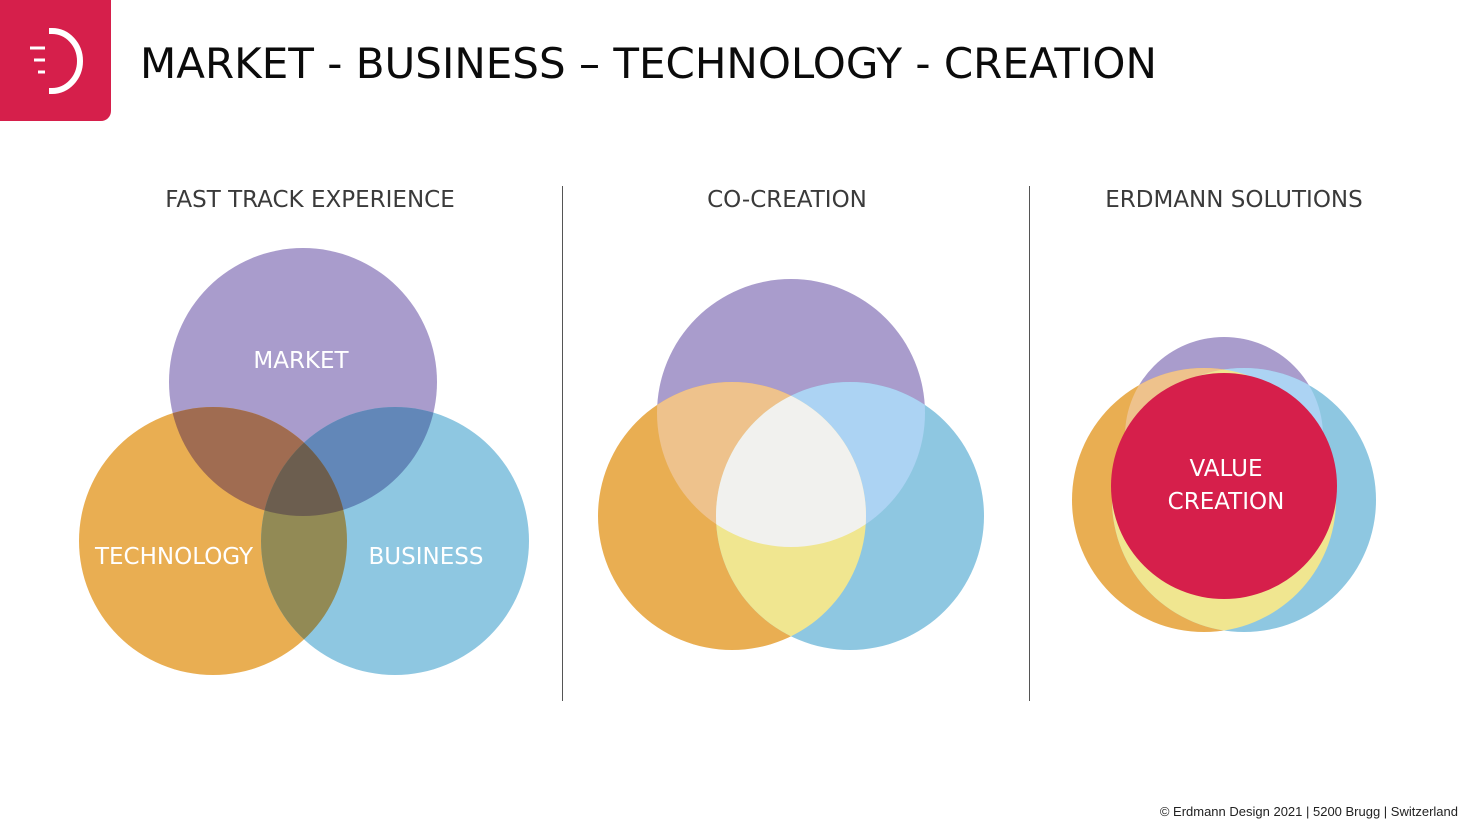  I want to click on divider-left, so click(562, 443).